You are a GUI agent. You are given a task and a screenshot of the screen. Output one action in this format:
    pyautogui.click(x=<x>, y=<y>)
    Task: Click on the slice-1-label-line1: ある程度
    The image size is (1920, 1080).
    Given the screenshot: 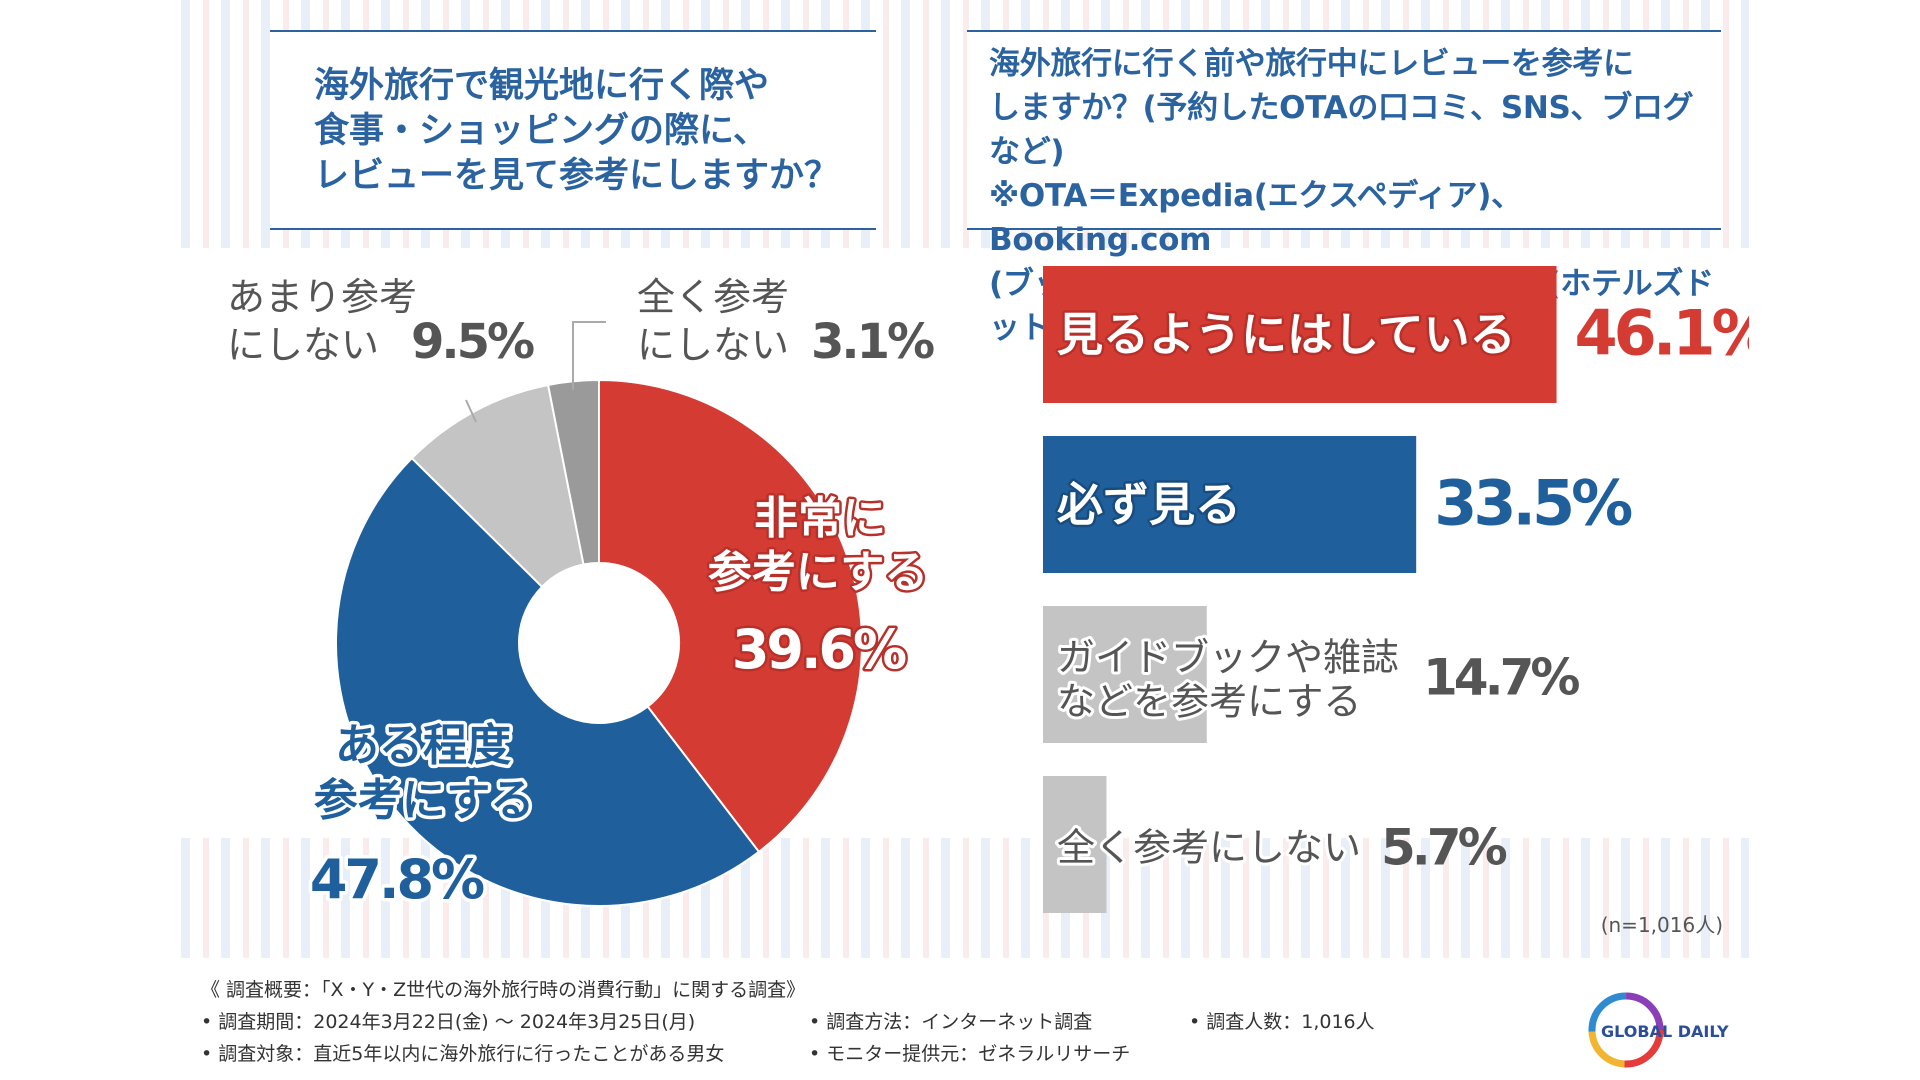 What is the action you would take?
    pyautogui.click(x=423, y=745)
    